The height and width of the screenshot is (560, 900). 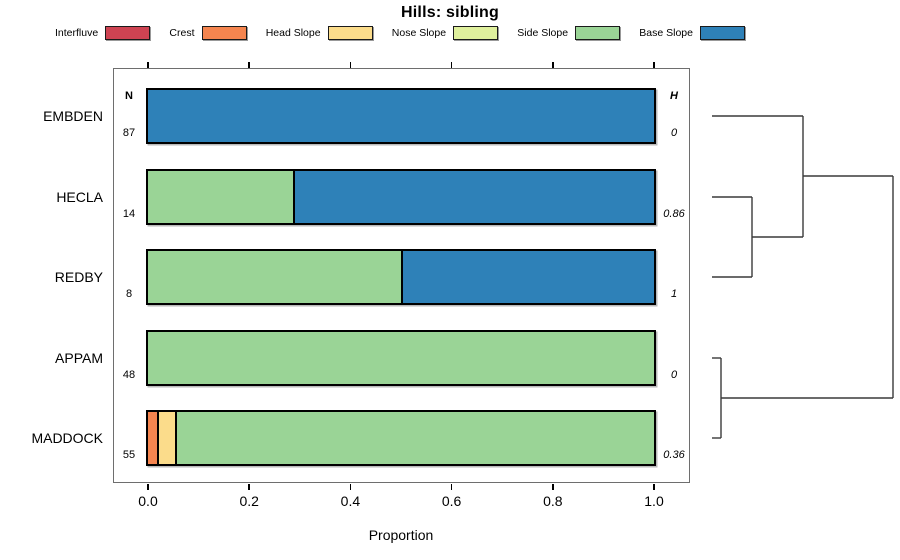 I want to click on n-value: 14, so click(x=129, y=214).